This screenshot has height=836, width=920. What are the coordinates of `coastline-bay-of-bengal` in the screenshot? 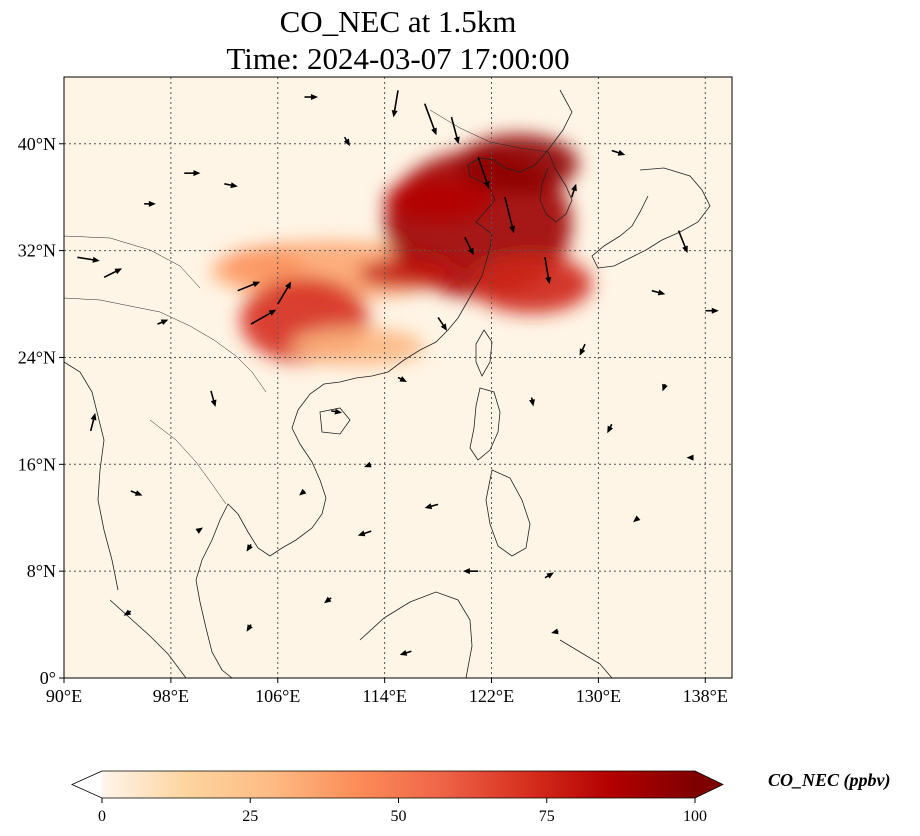 It's located at (91, 476).